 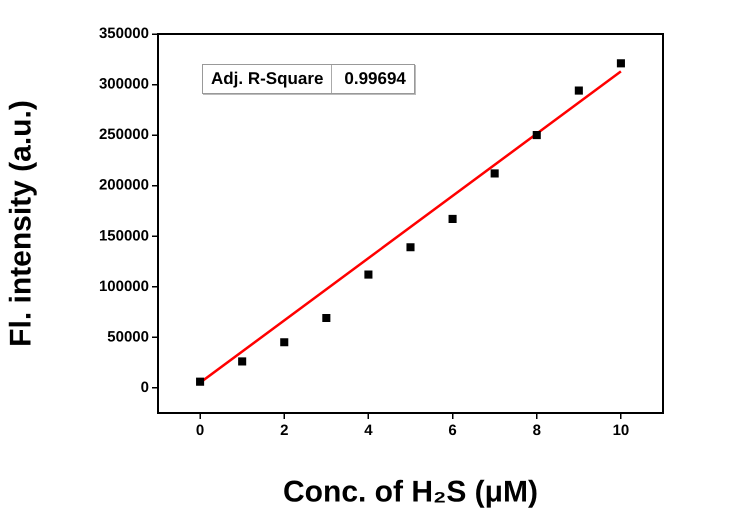 I want to click on x-tick-label: 4, so click(x=369, y=431).